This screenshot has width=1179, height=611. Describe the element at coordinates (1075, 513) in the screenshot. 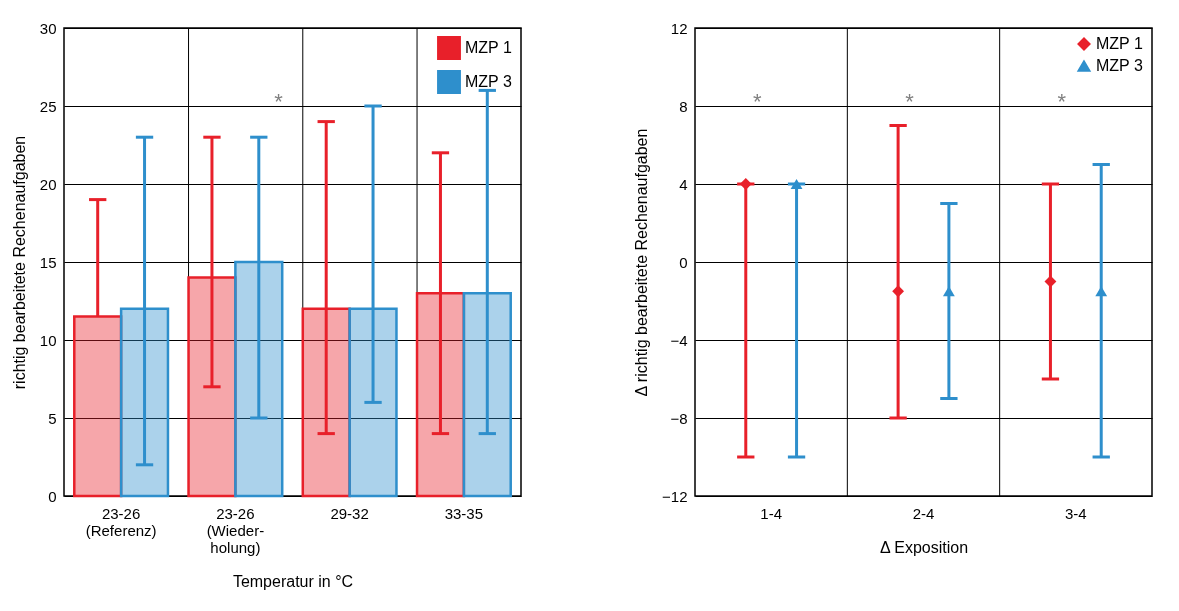

I see `x-tick-label: 3-4` at that location.